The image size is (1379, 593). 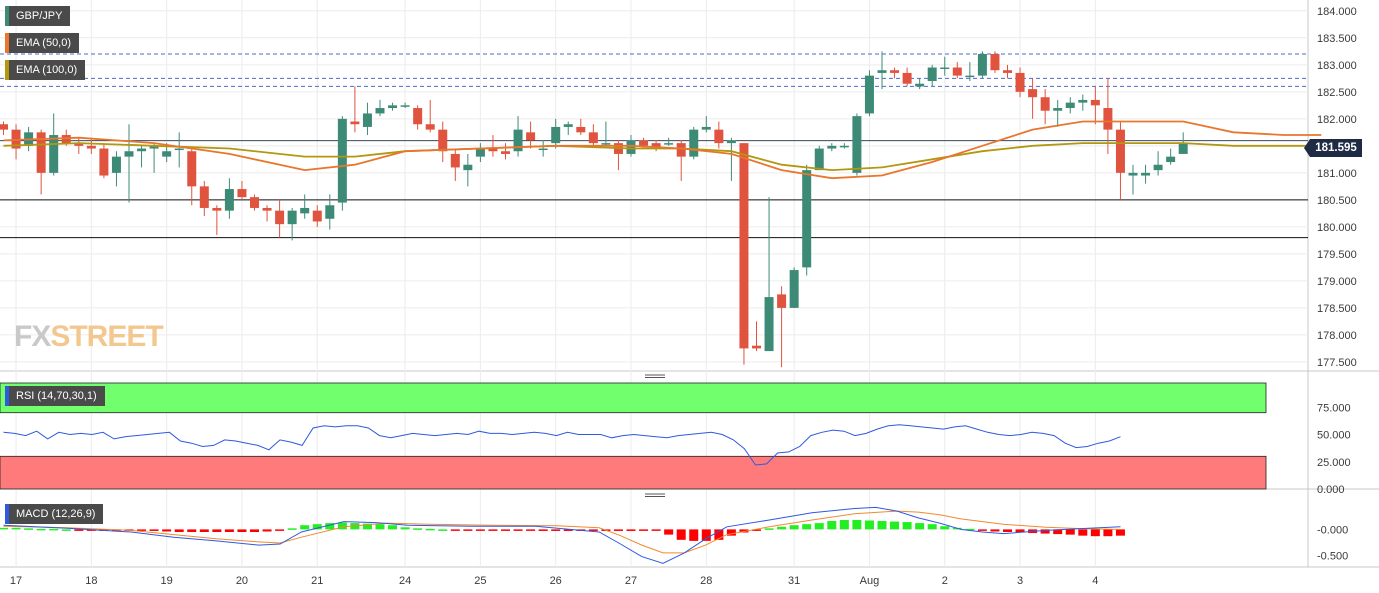 I want to click on last-price-label: 181.595, so click(x=1333, y=148).